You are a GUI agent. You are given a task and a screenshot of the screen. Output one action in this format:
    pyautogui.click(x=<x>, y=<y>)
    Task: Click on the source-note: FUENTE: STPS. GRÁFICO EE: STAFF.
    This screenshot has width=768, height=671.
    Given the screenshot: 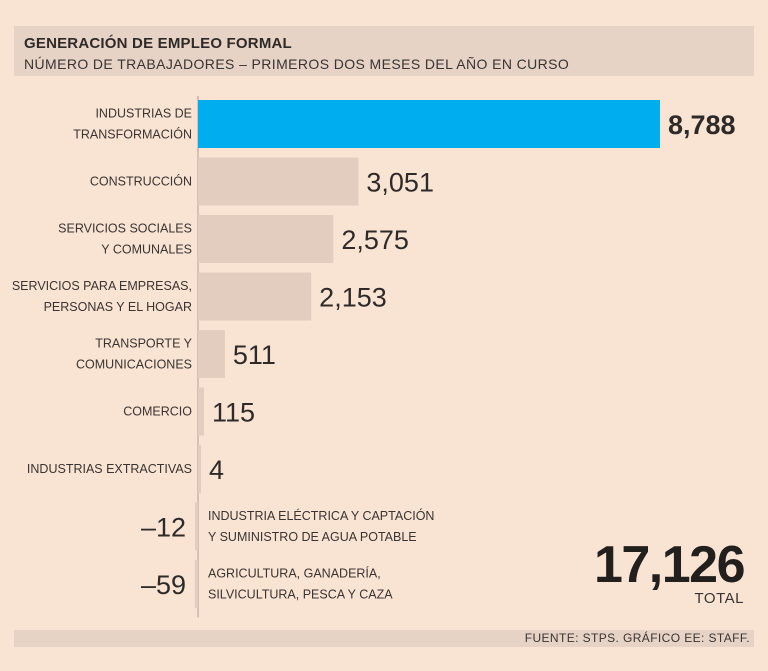 What is the action you would take?
    pyautogui.click(x=637, y=638)
    